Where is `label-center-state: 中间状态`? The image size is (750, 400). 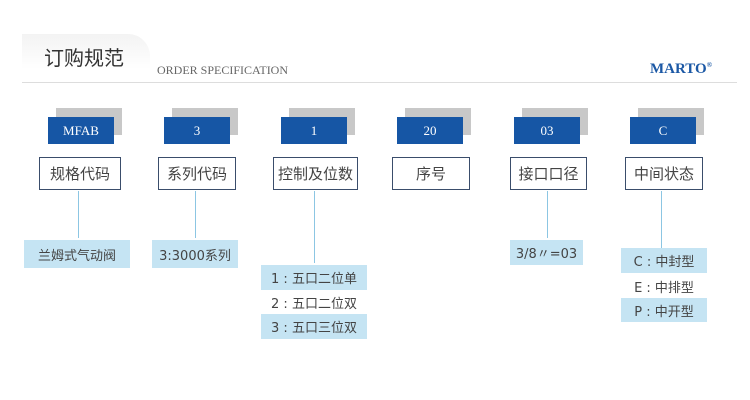 label-center-state: 中间状态 is located at coordinates (664, 173).